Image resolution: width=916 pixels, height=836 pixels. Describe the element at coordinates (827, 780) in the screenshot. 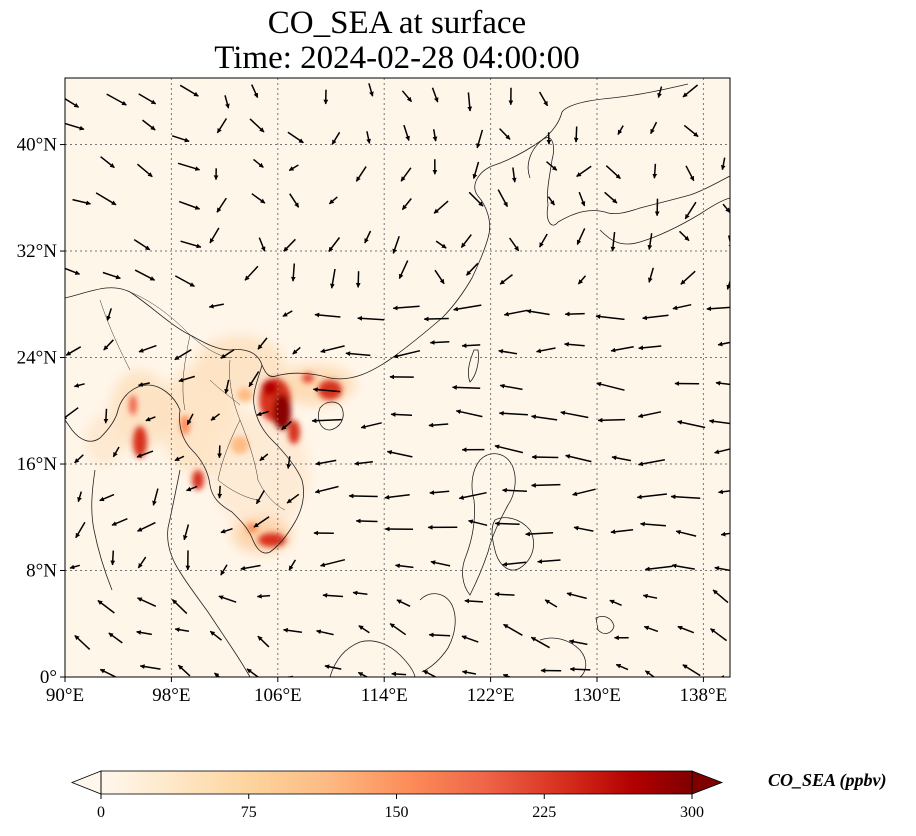

I see `colorbar-label: CO_SEA (ppbv)` at that location.